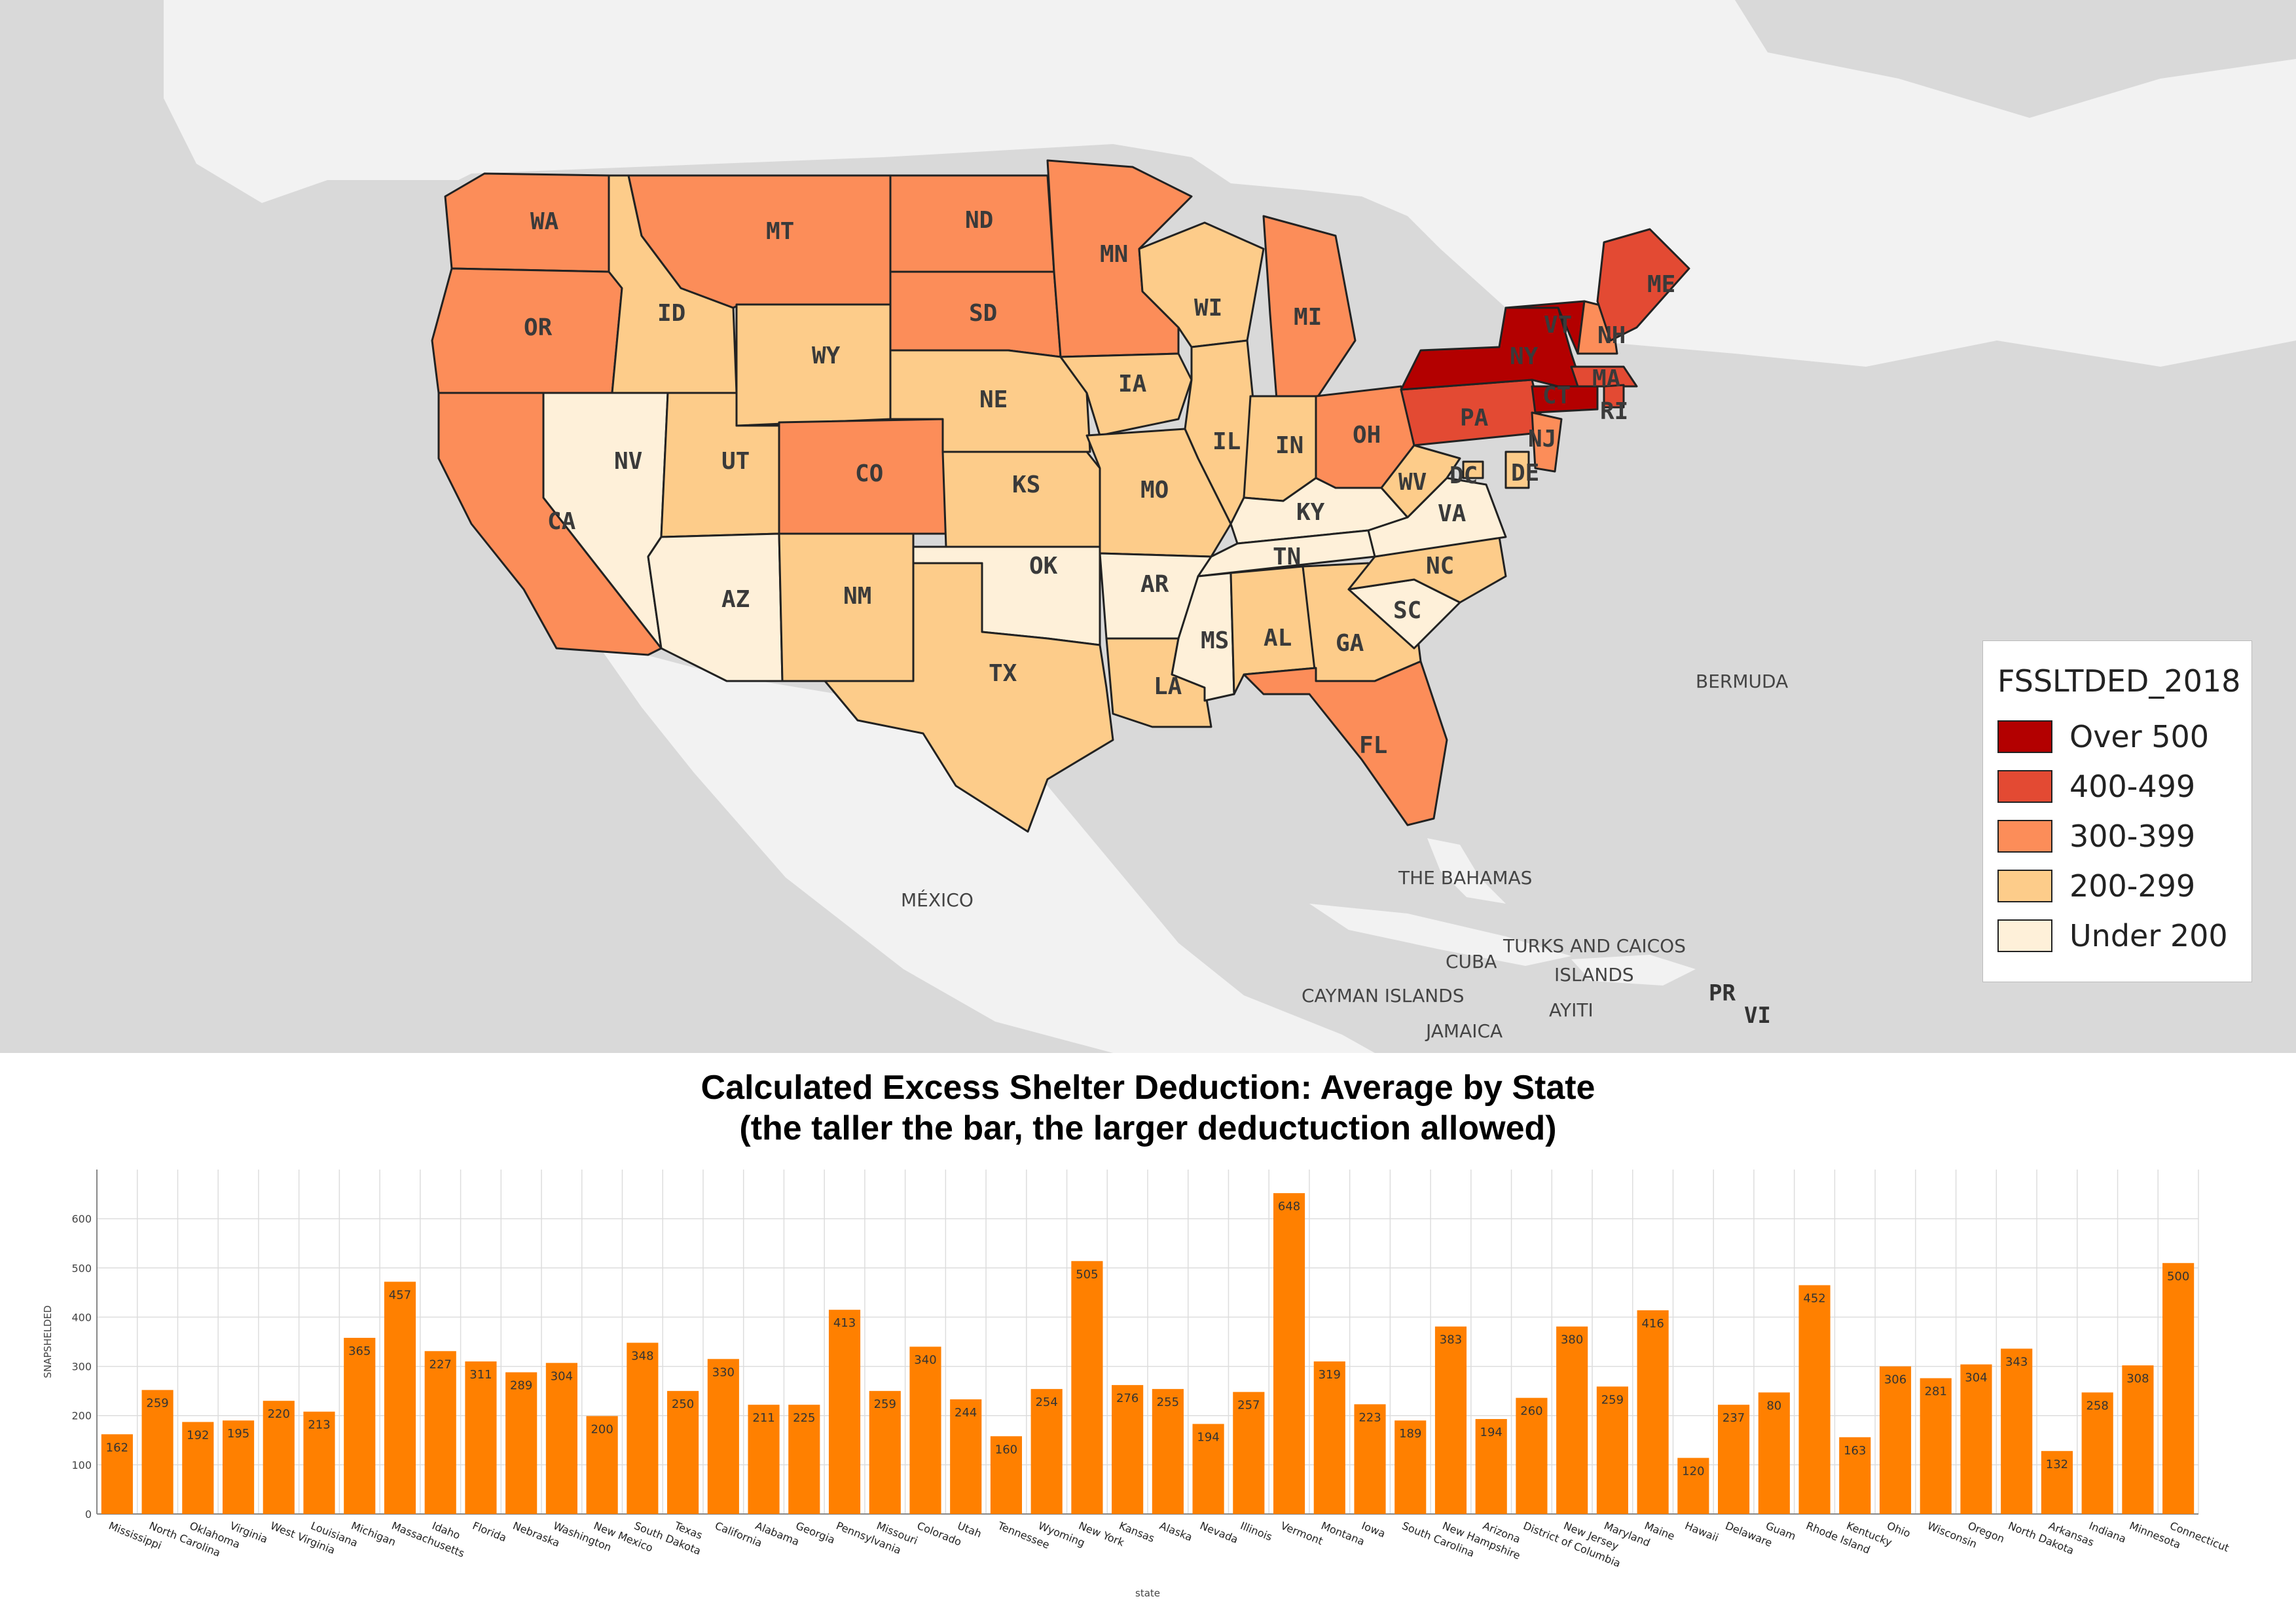  Describe the element at coordinates (990, 401) in the screenshot. I see `state-ne` at that location.